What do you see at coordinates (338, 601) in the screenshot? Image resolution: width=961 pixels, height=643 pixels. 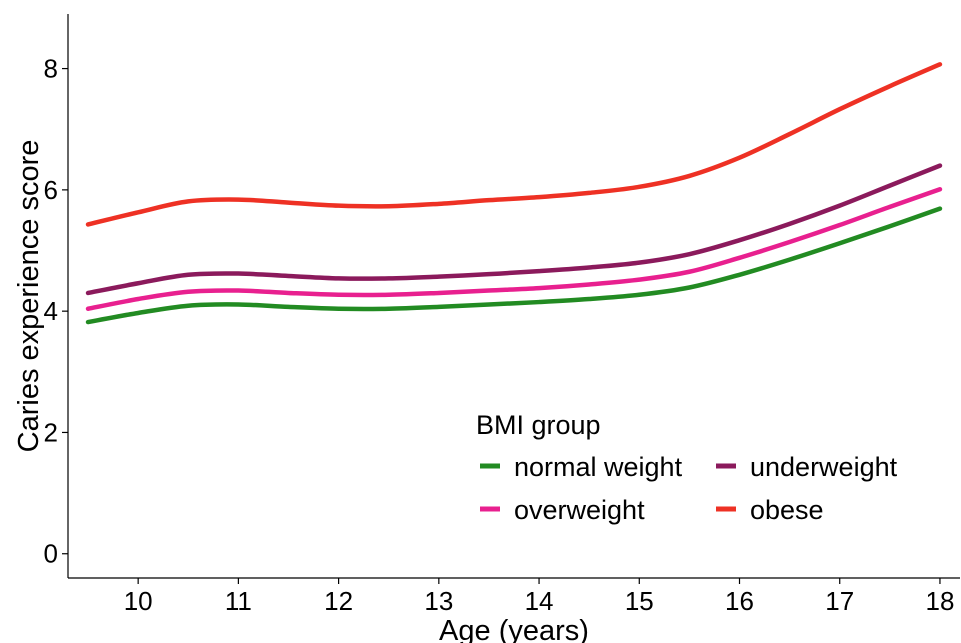 I see `x-tick-label: 12` at bounding box center [338, 601].